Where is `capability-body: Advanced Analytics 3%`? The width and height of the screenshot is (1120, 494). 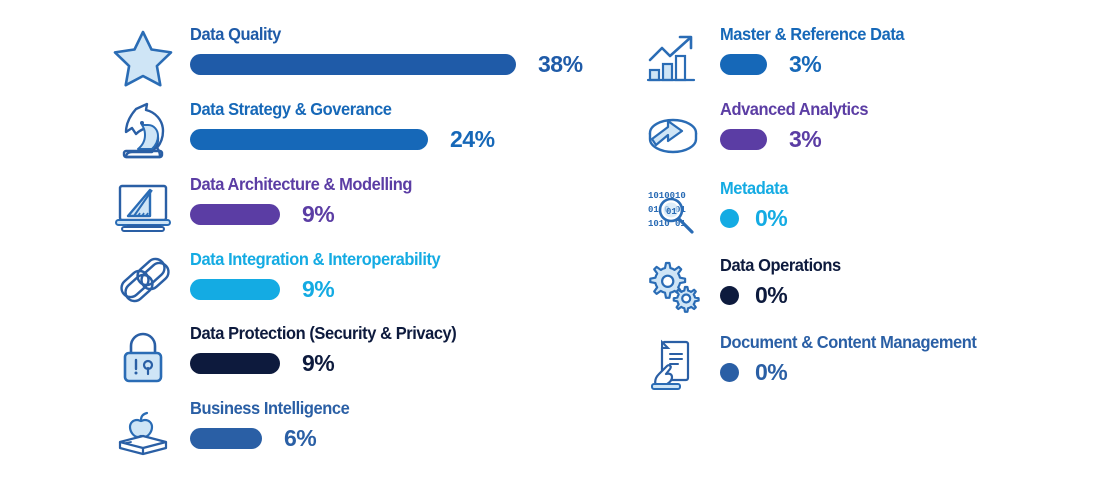 capability-body: Advanced Analytics 3% is located at coordinates (799, 125).